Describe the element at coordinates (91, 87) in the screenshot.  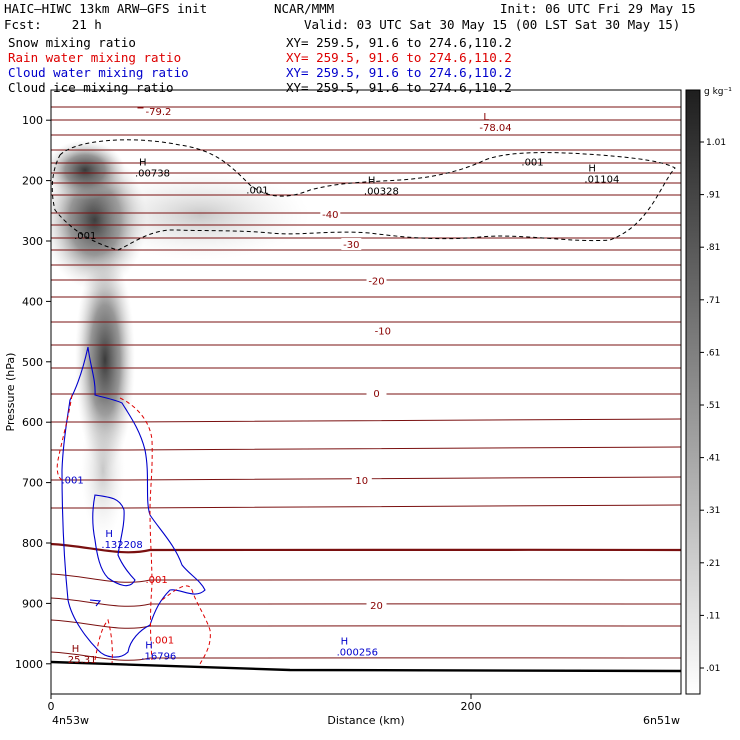
I see `field-name-cloud-ice: Cloud ice mixing ratio` at that location.